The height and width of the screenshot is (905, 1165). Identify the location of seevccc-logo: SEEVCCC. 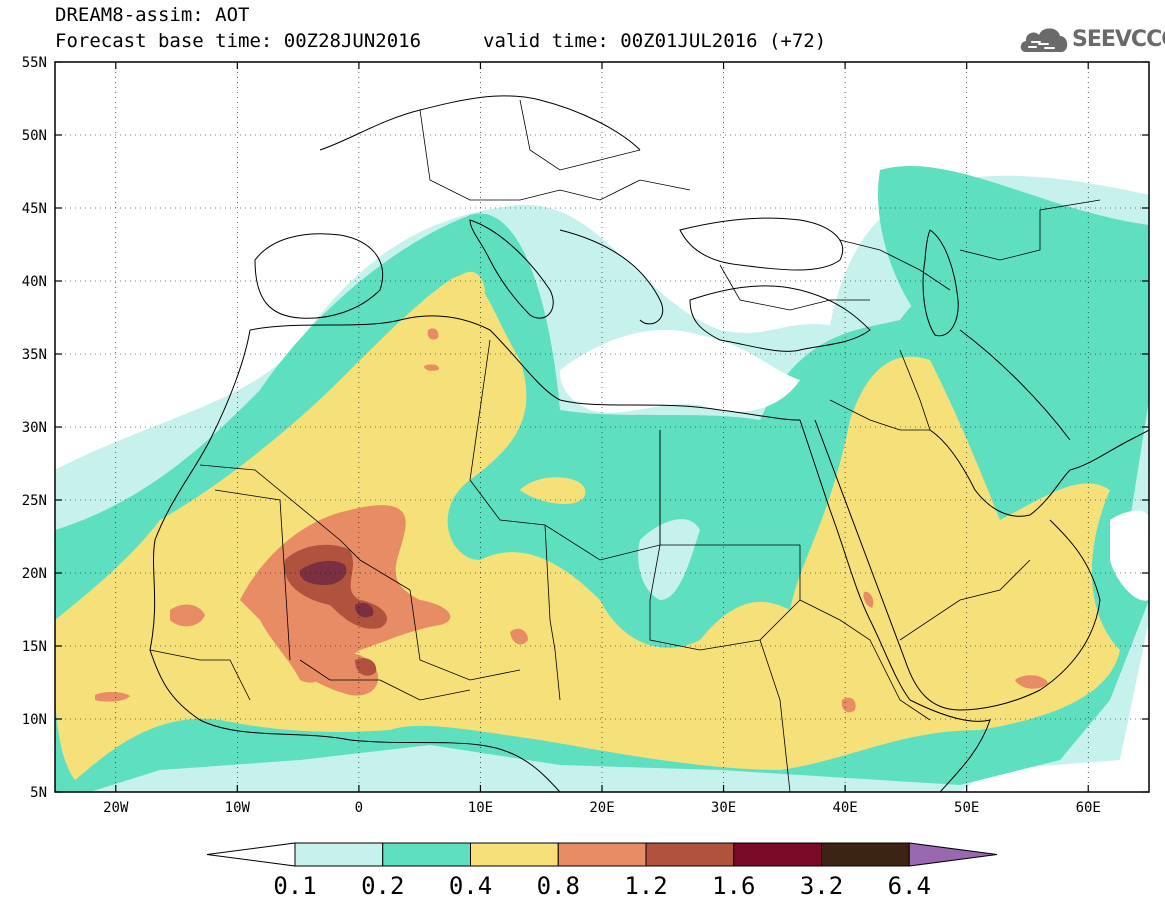
(1091, 39).